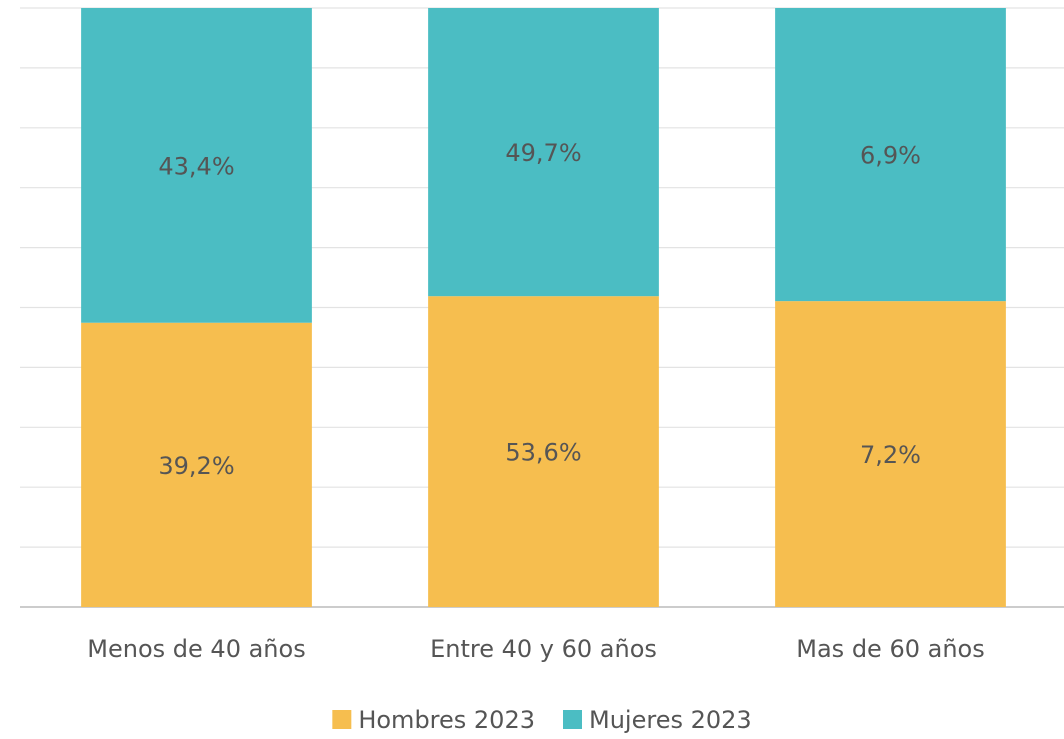 The height and width of the screenshot is (739, 1064). I want to click on data-label: 43,4%, so click(196, 166).